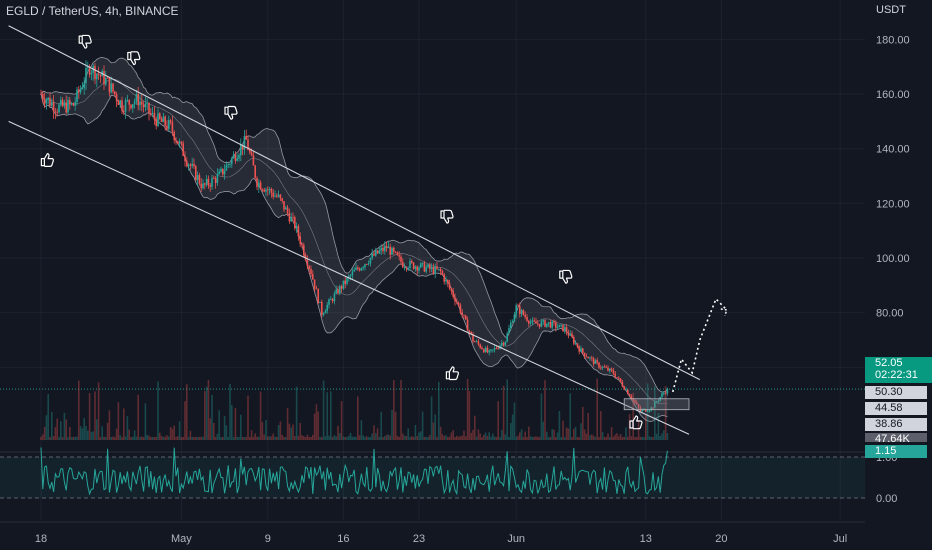 The image size is (932, 550). I want to click on thumbs-down-shape, so click(134, 58).